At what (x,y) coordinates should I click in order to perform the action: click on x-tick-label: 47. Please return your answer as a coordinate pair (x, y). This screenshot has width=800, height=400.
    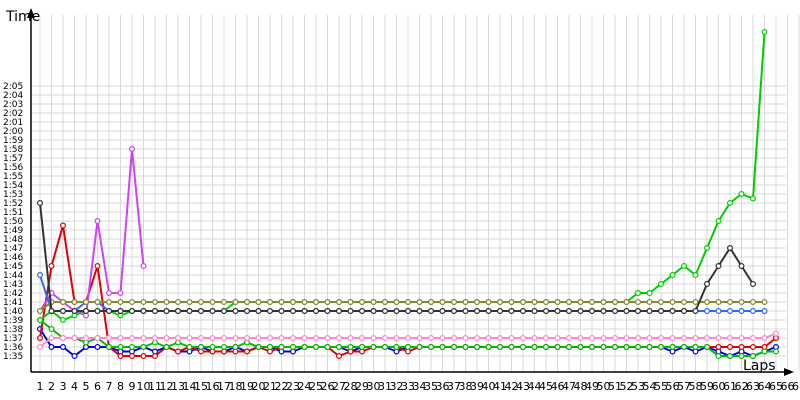
    Looking at the image, I should click on (569, 386).